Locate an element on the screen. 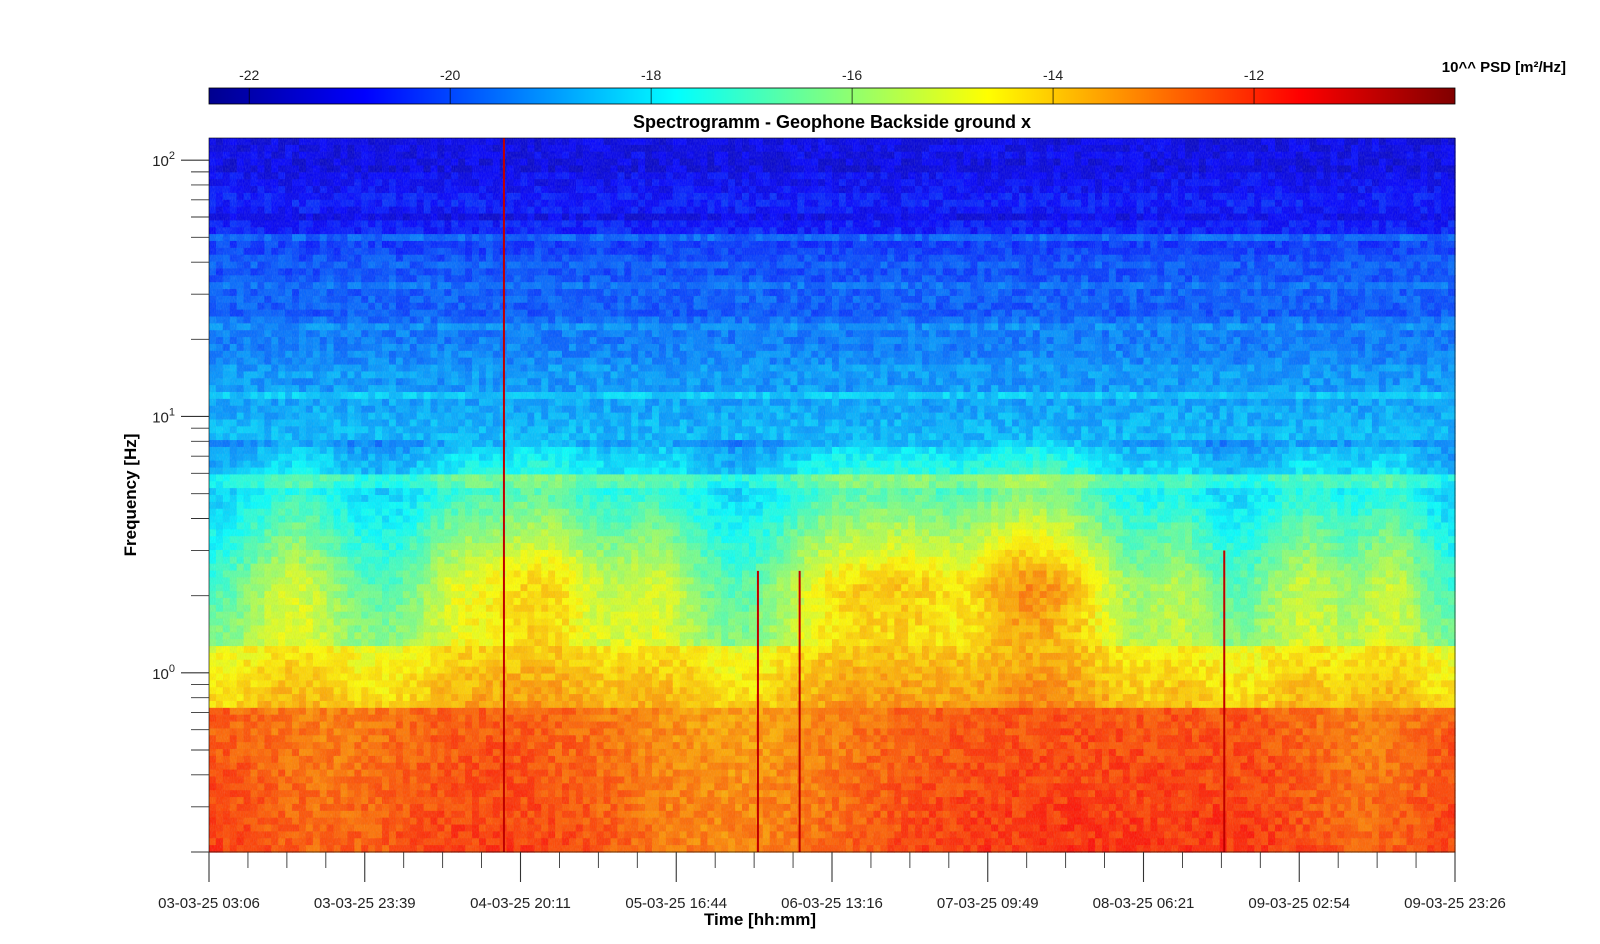 The height and width of the screenshot is (944, 1600). colorbar-tick-label: -12 is located at coordinates (1254, 75).